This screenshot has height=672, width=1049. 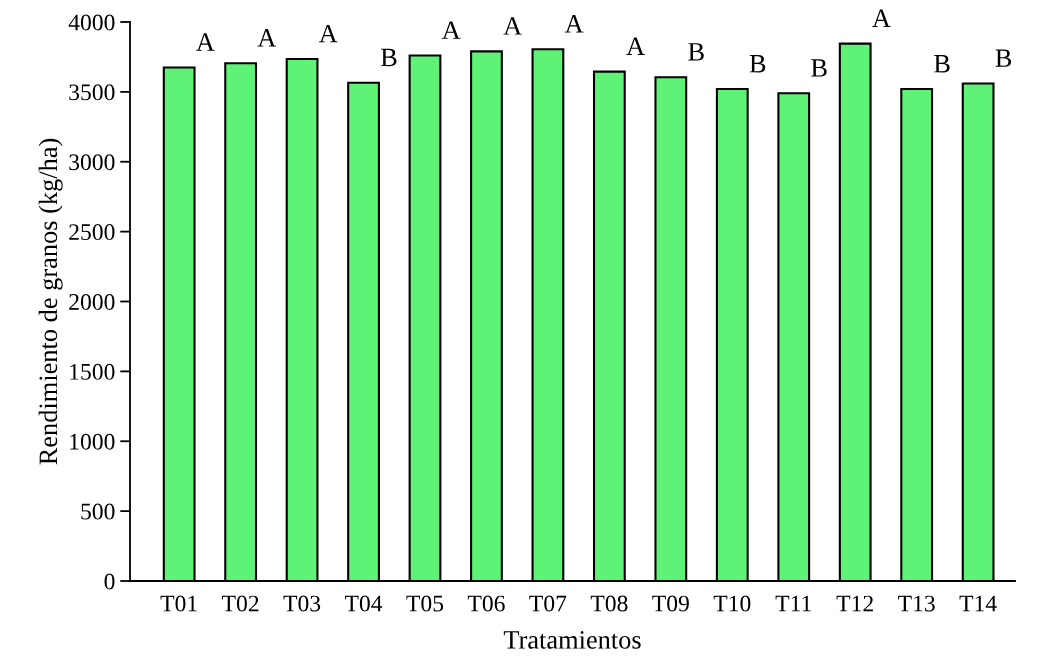 What do you see at coordinates (50, 301) in the screenshot?
I see `y-axis-title: Rendimiento de granos (kg/ha)` at bounding box center [50, 301].